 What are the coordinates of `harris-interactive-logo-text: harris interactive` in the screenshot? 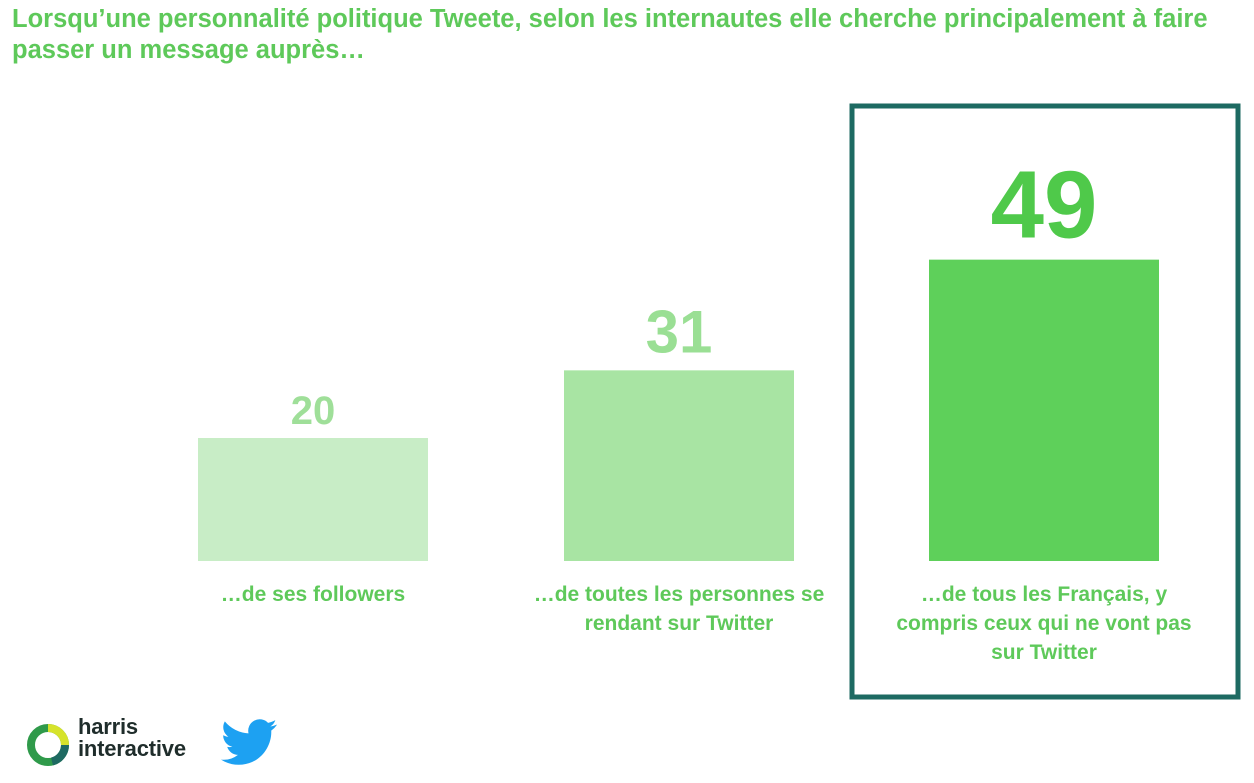 It's located at (132, 738).